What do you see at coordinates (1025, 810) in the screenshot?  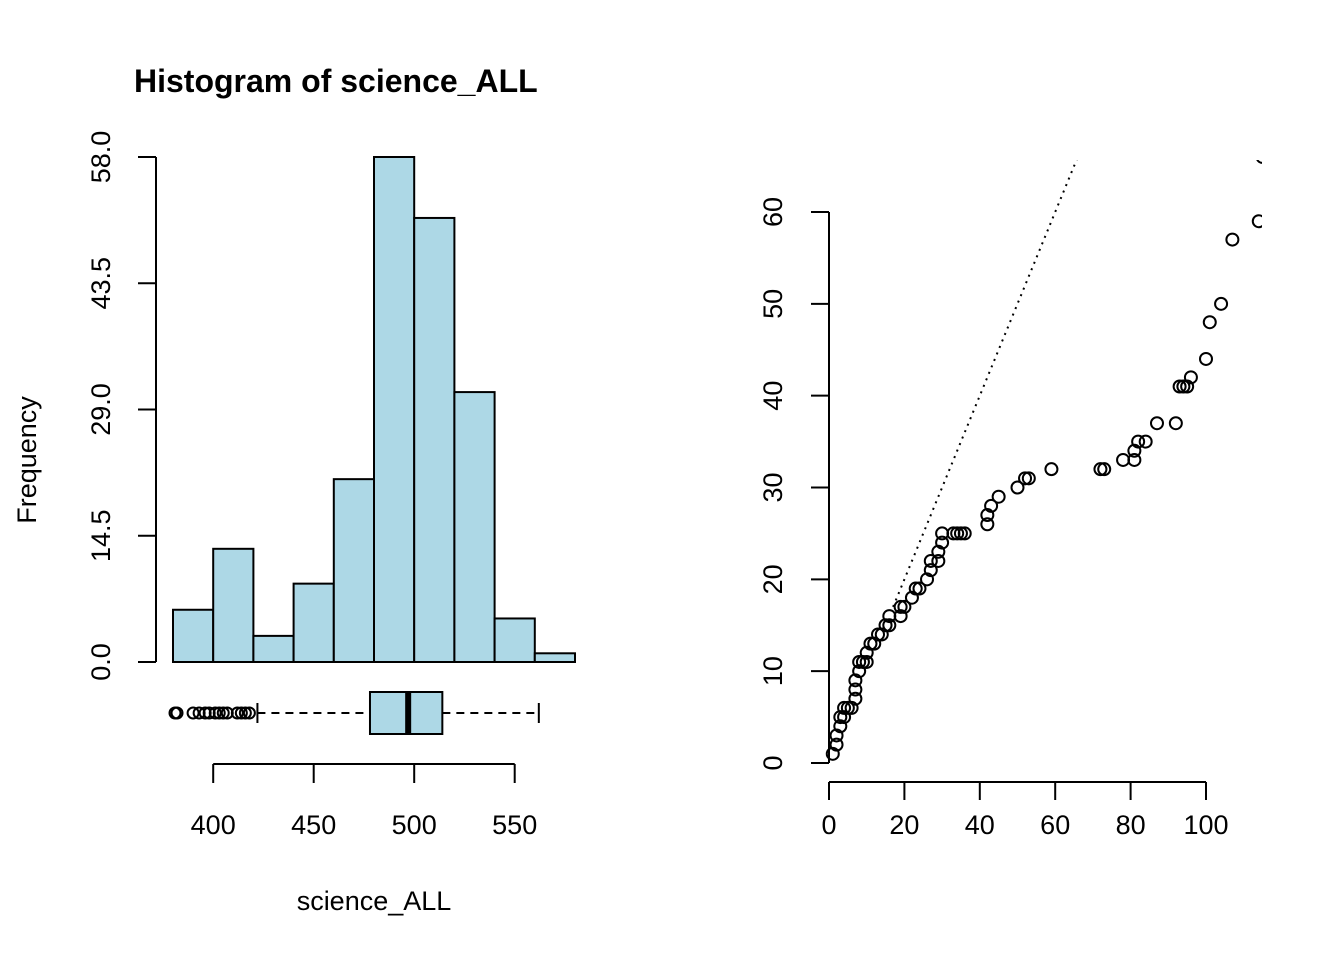 I see `qq-x-axis: 0 20 40 60 80 100` at bounding box center [1025, 810].